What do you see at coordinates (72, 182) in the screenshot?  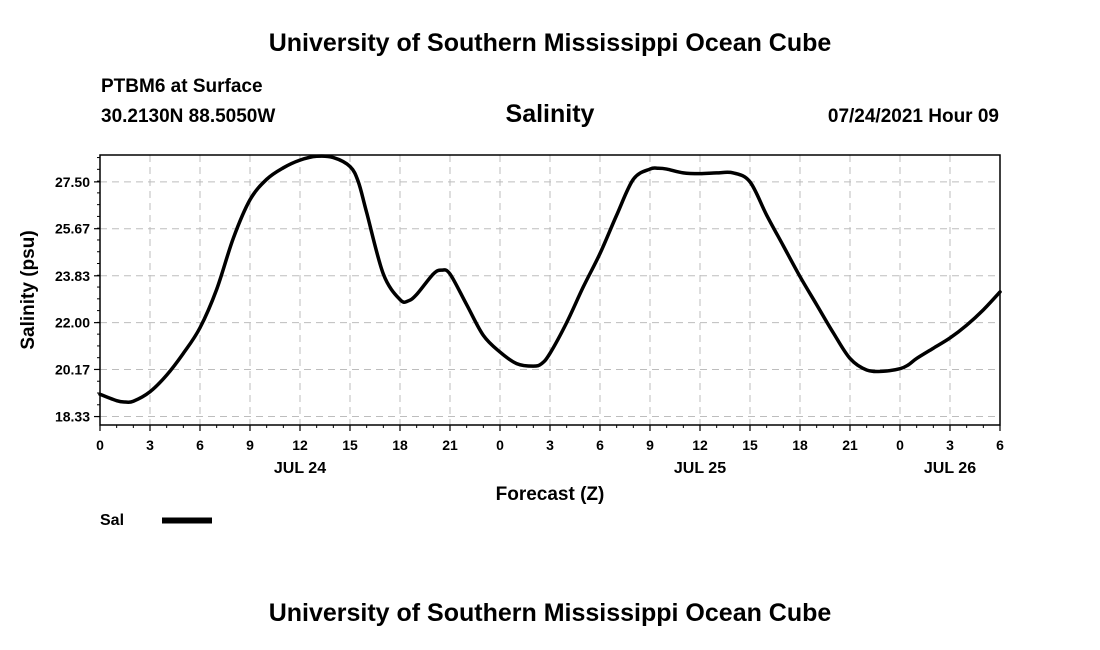 I see `y-tick-label: 27.50` at bounding box center [72, 182].